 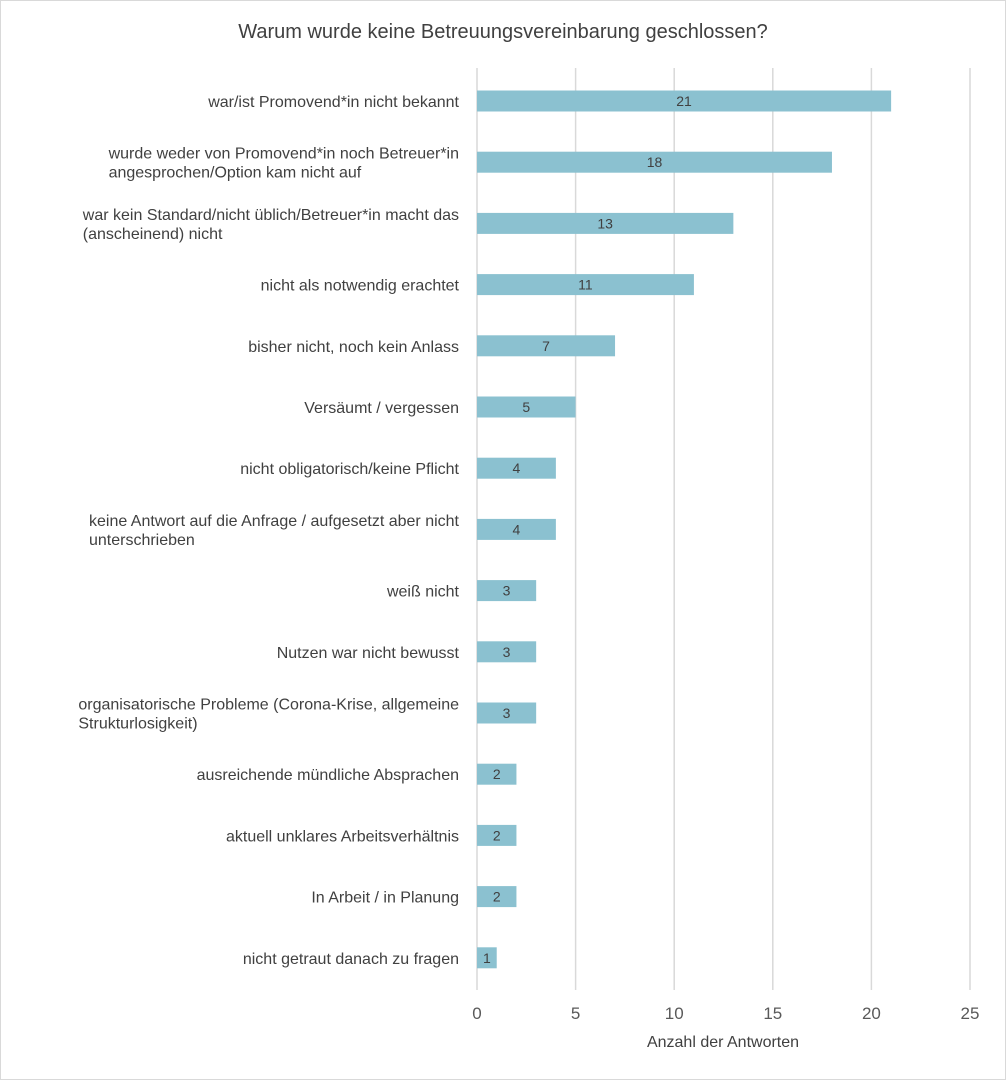 What do you see at coordinates (349, 469) in the screenshot?
I see `category-label: nicht obligatorisch/keine Pflicht` at bounding box center [349, 469].